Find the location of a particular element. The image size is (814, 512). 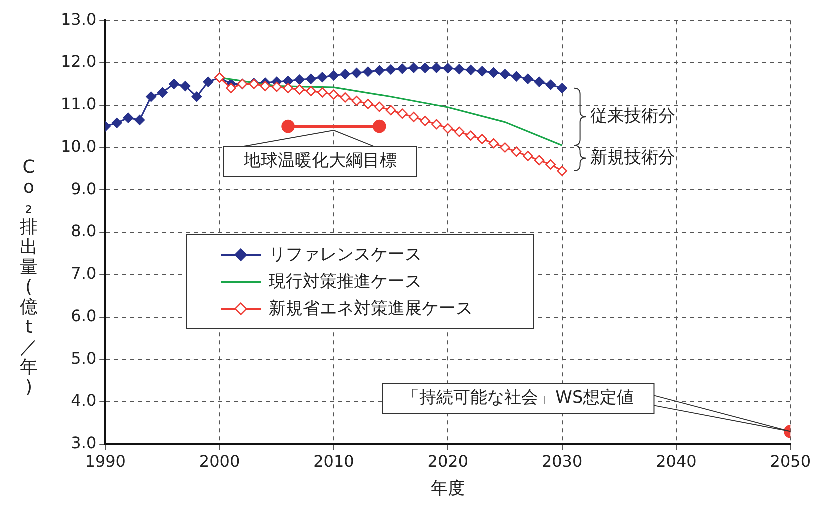

legend-label: 現行対策推進ケース is located at coordinates (345, 282).